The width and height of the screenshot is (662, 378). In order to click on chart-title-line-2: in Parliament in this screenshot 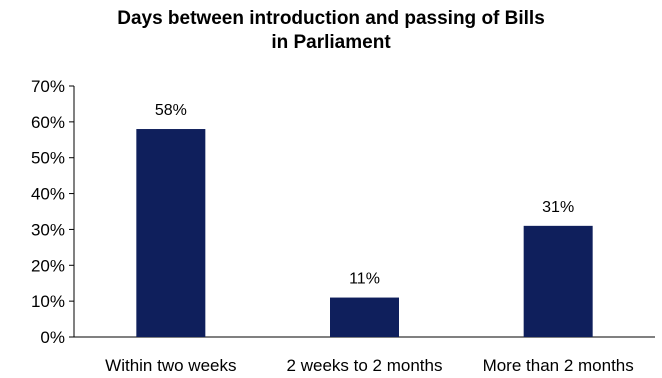, I will do `click(331, 42)`.